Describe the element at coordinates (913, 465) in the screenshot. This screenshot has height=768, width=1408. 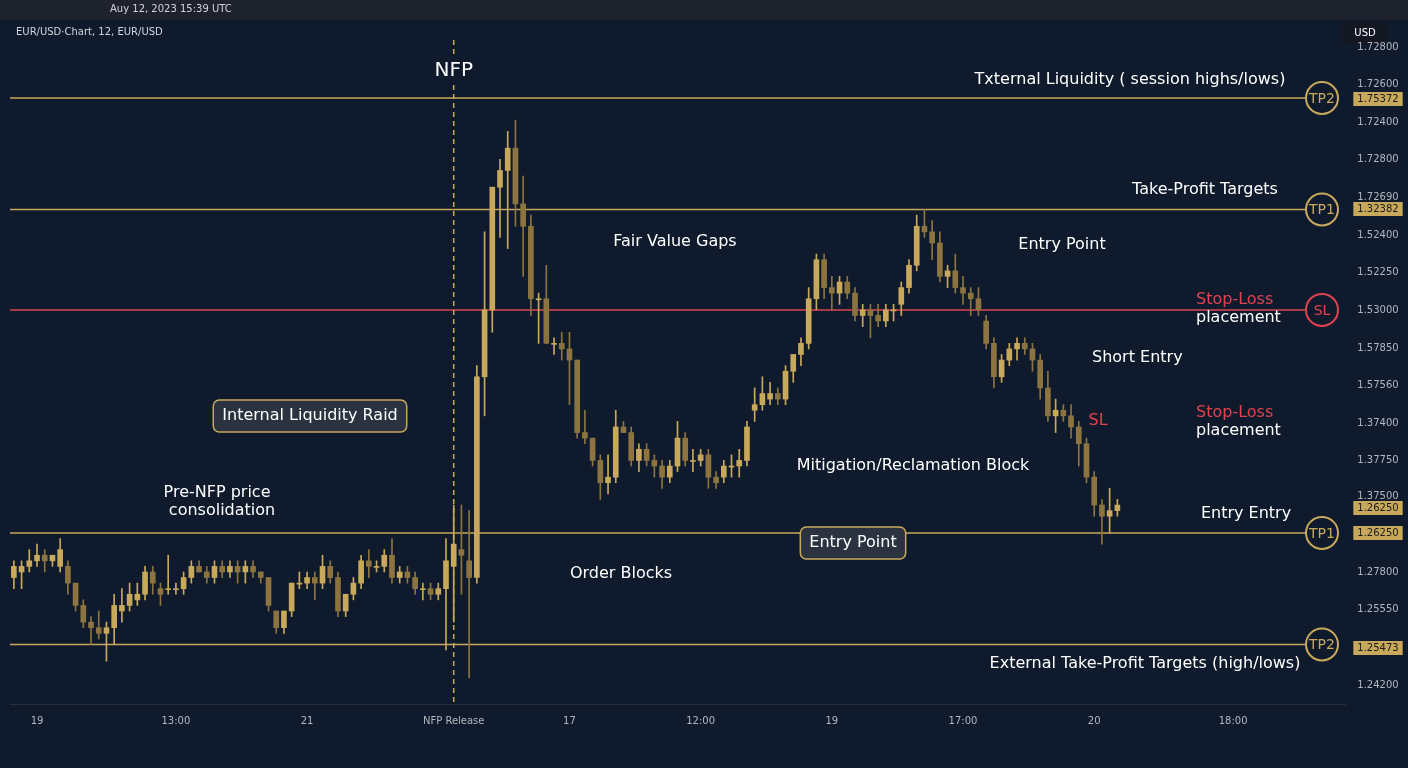
I see `annotation: Mitigation/Reclamation Block` at that location.